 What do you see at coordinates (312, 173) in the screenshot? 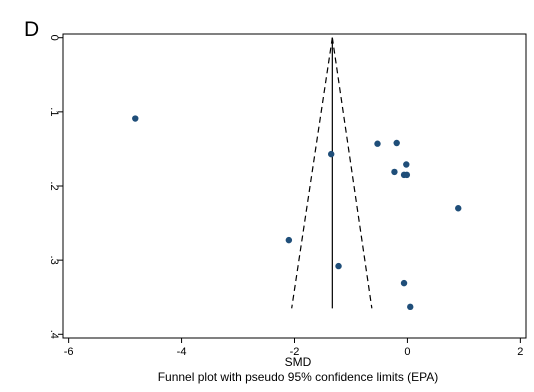
I see `funnel-left-limit` at bounding box center [312, 173].